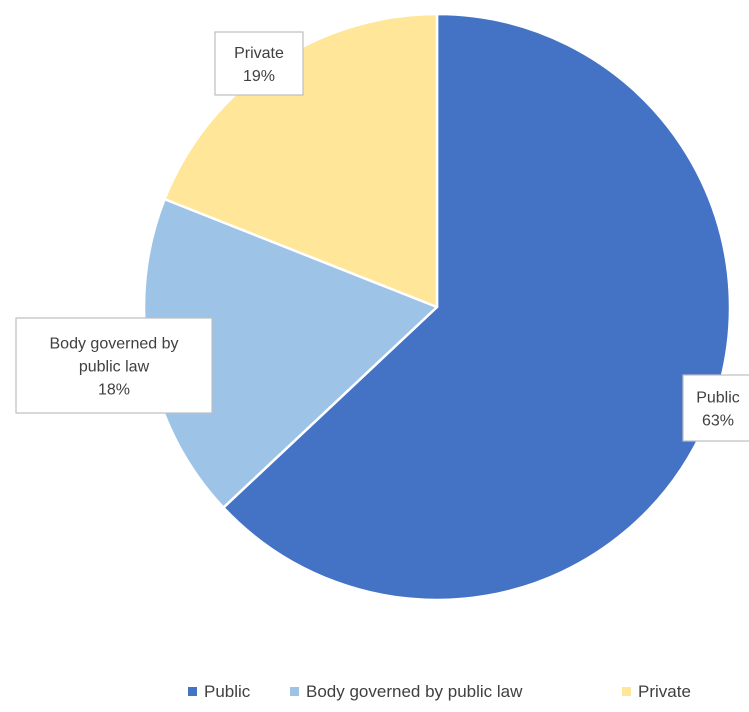 Image resolution: width=749 pixels, height=712 pixels. Describe the element at coordinates (414, 691) in the screenshot. I see `legend-label: Body governed by public law` at that location.